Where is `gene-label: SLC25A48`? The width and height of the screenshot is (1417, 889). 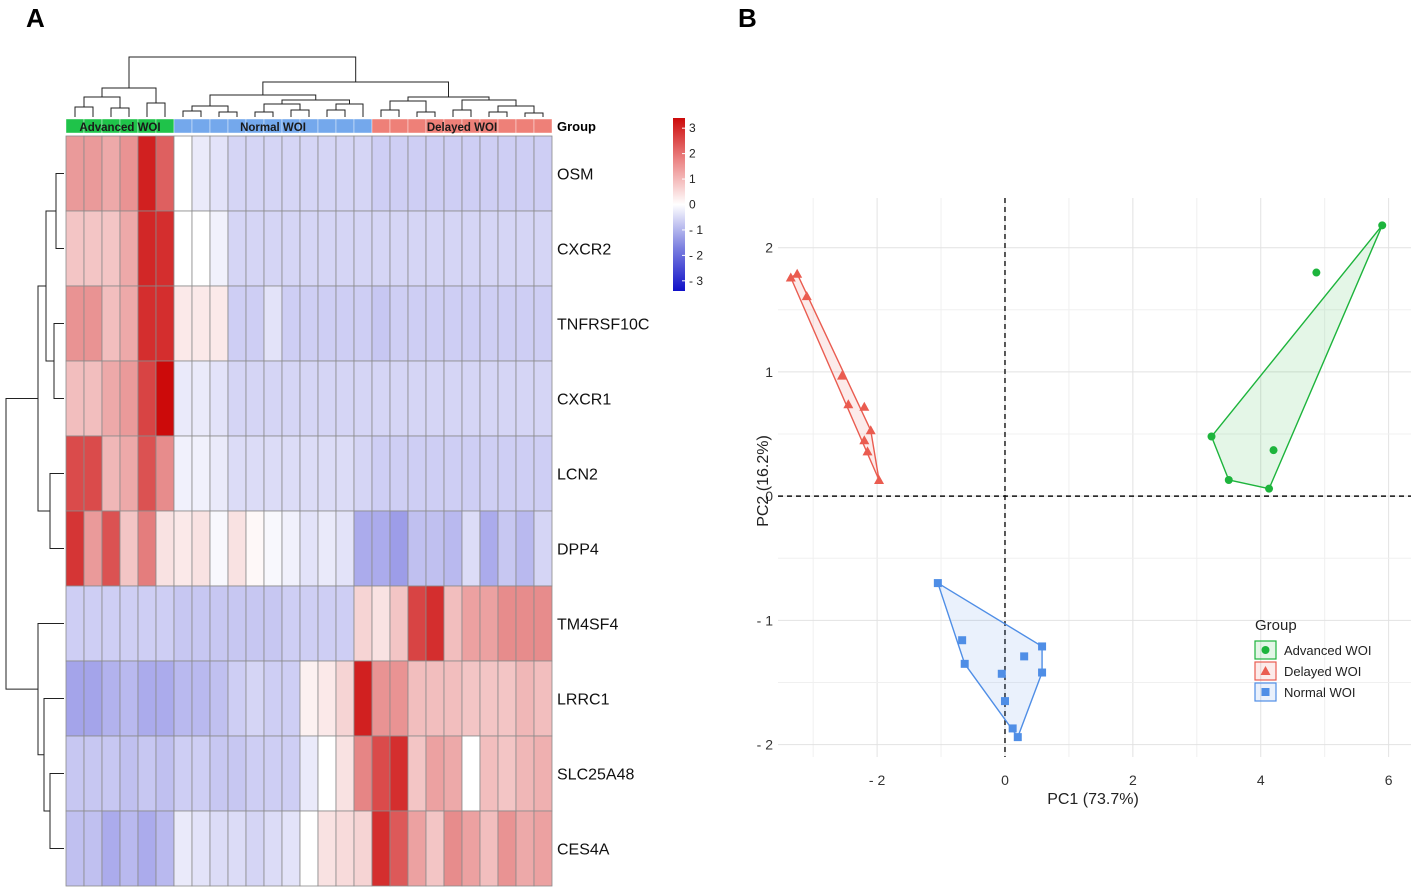 gene-label: SLC25A48 is located at coordinates (595, 775).